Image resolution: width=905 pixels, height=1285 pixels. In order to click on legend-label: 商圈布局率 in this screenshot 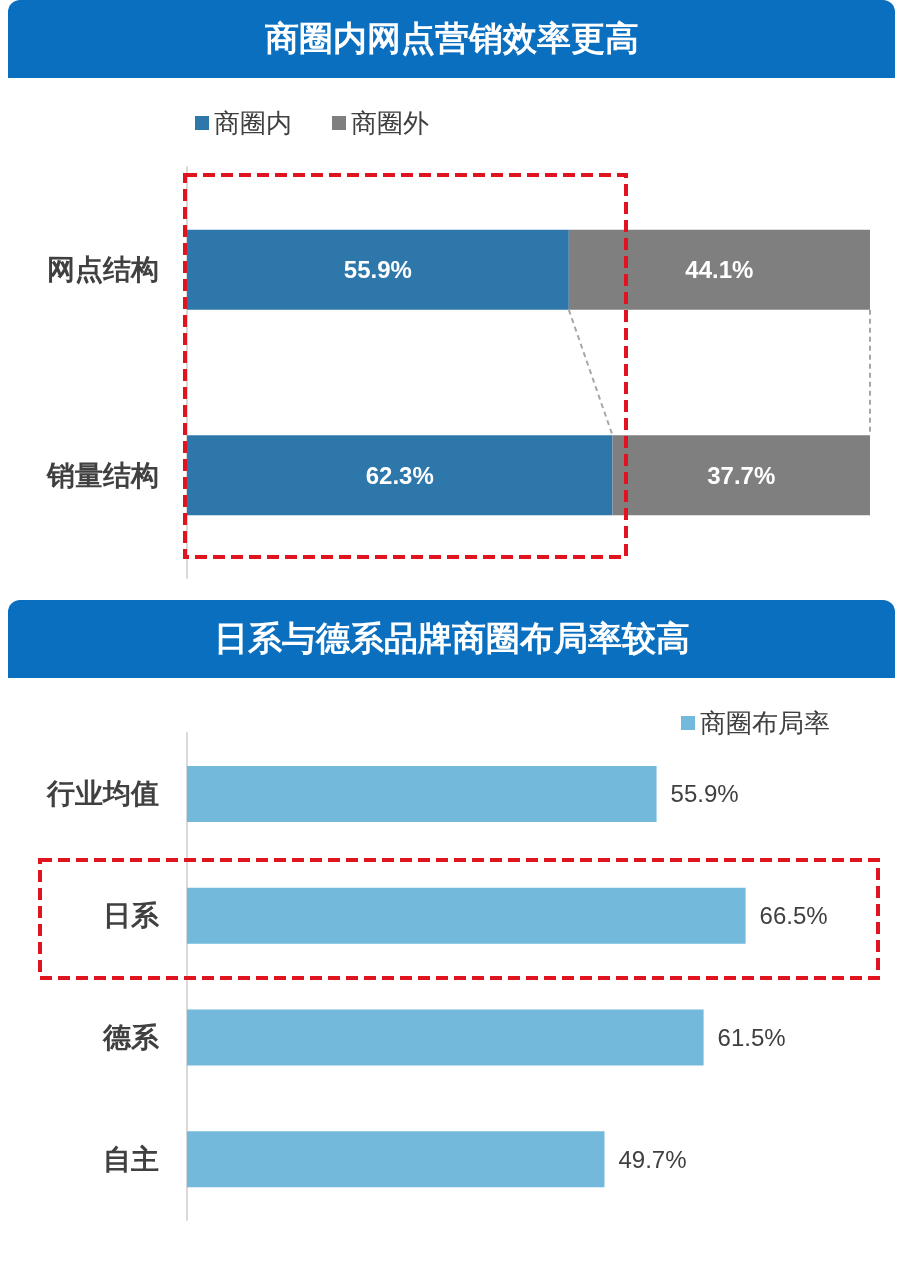, I will do `click(765, 723)`.